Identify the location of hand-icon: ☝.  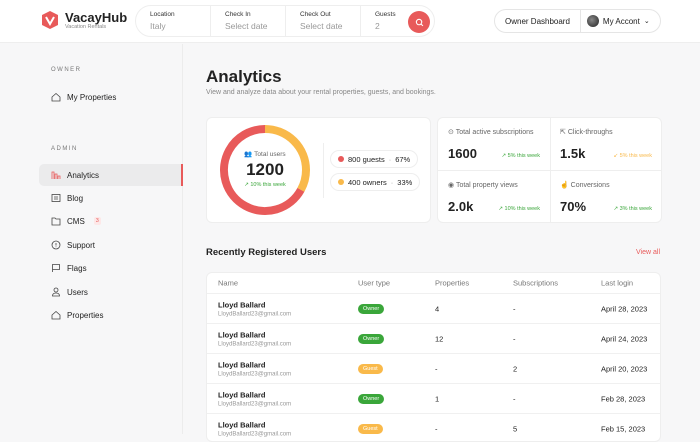
(564, 185).